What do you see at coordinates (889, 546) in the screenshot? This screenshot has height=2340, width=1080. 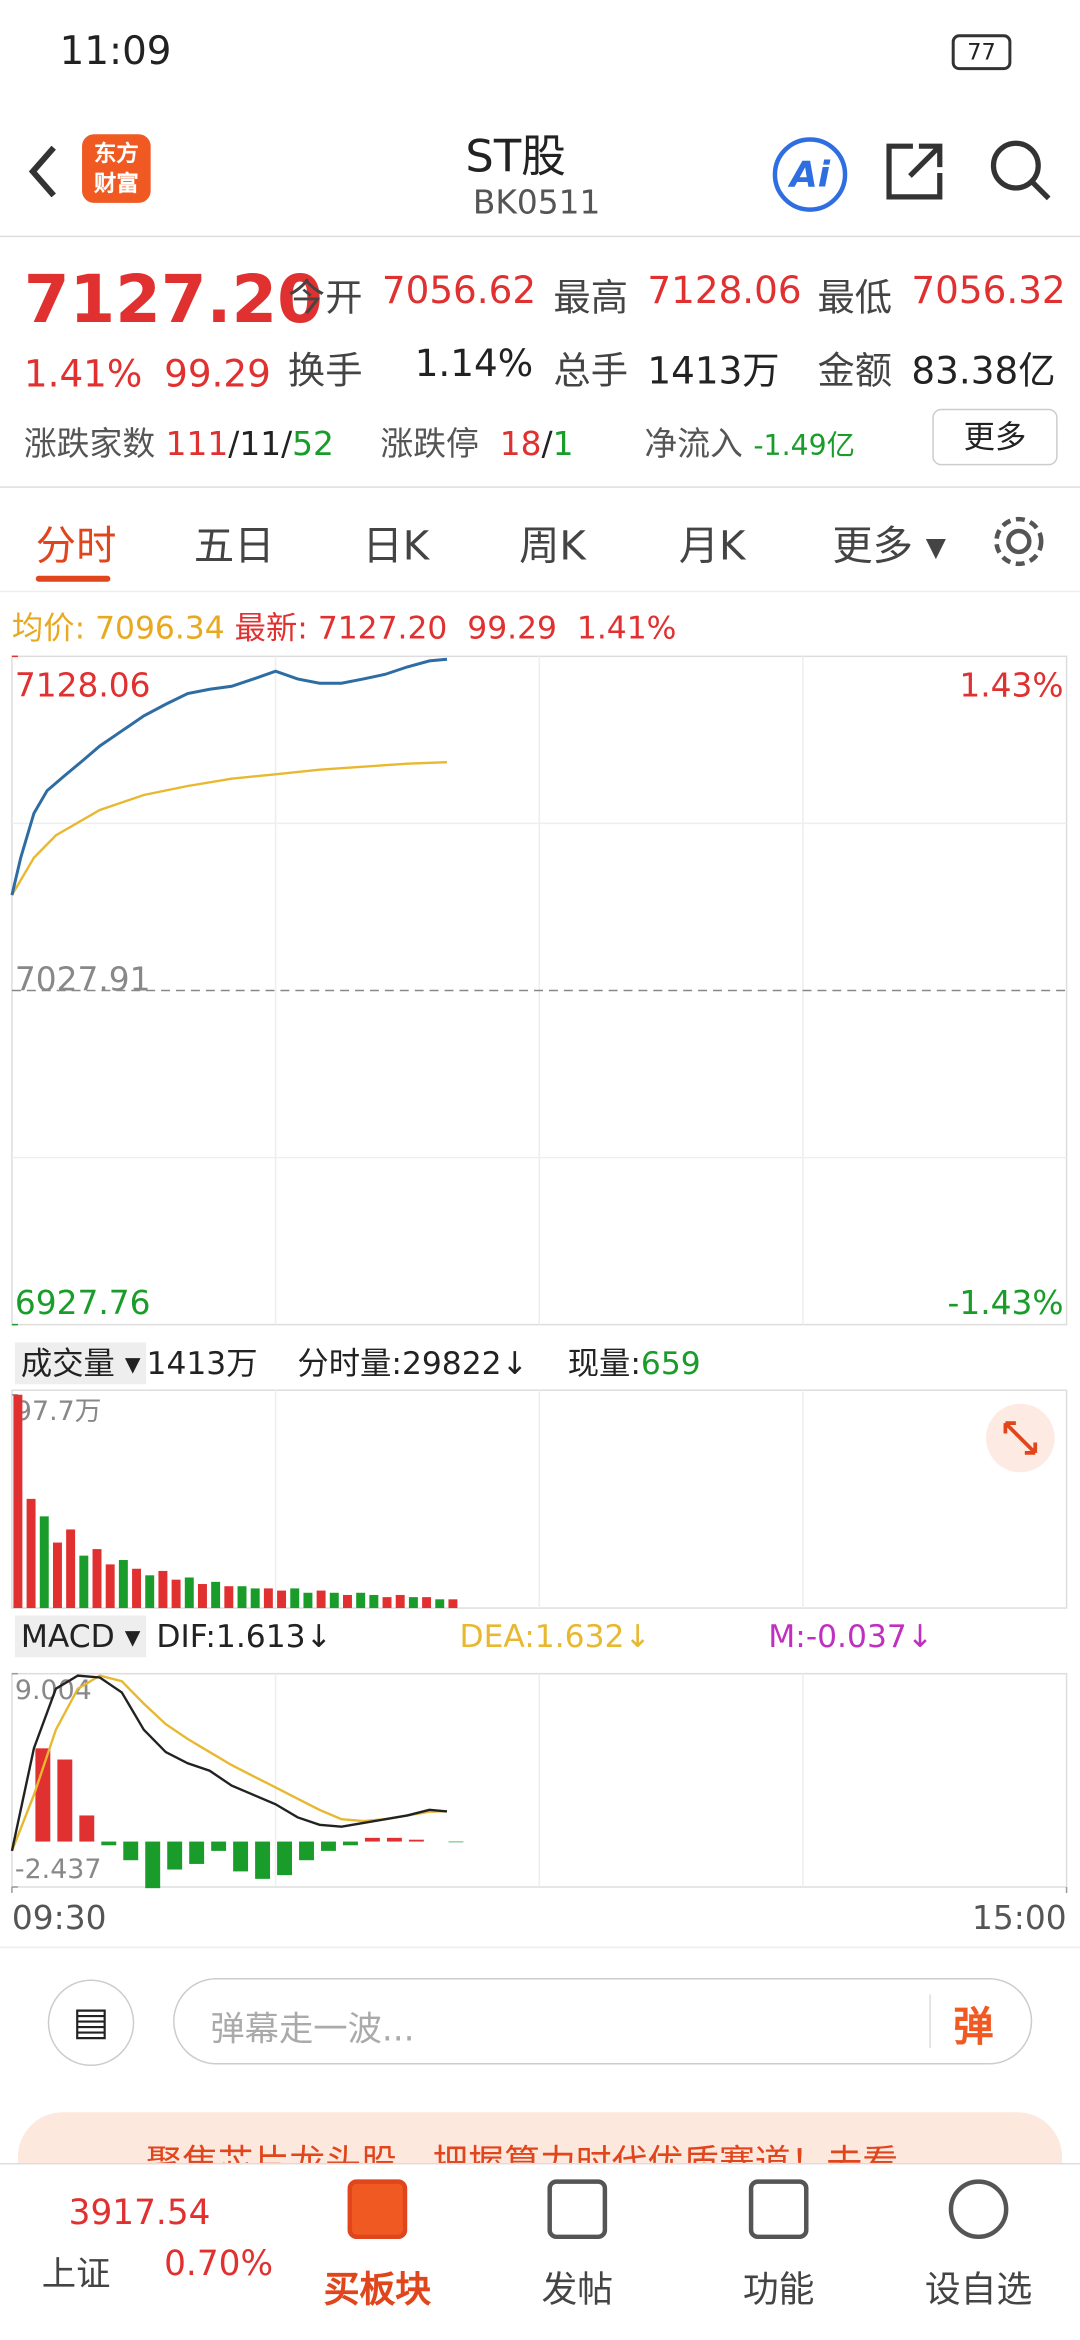 I see `tab: 更多 ▾` at bounding box center [889, 546].